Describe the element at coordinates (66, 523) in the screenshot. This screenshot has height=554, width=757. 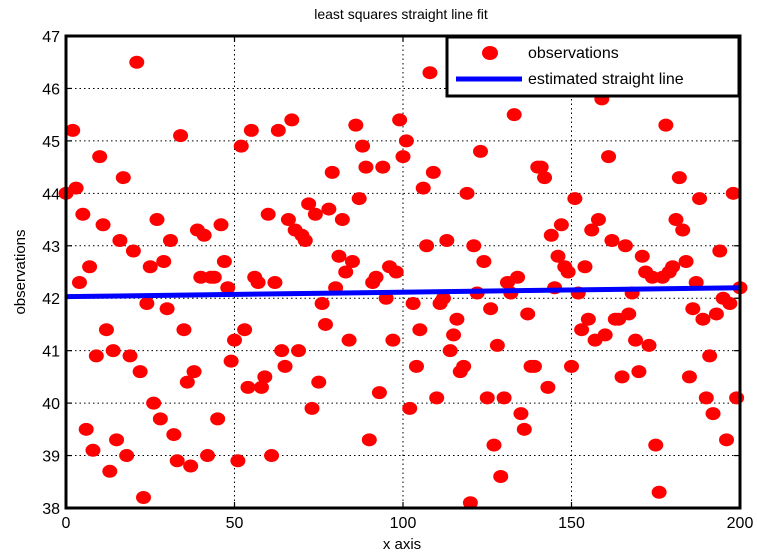
I see `x-tick-label: 0` at that location.